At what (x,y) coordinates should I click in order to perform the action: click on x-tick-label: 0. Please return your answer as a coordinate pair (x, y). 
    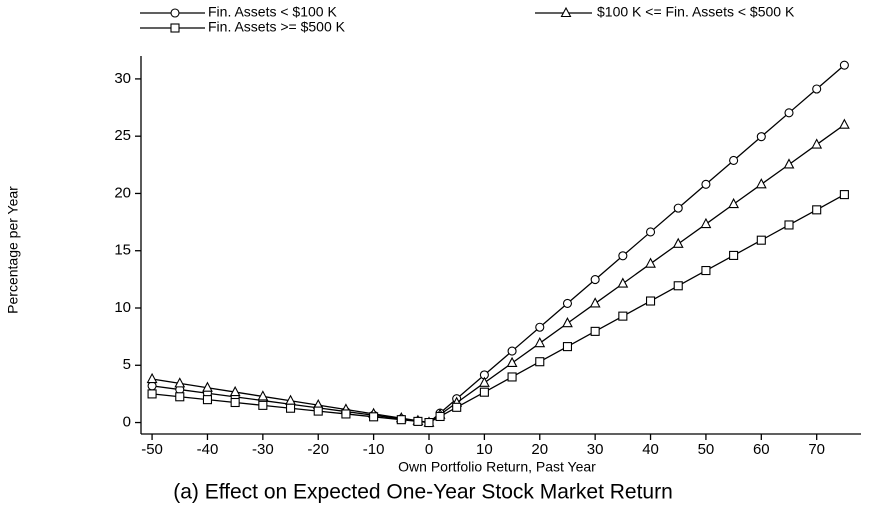
    Looking at the image, I should click on (429, 449).